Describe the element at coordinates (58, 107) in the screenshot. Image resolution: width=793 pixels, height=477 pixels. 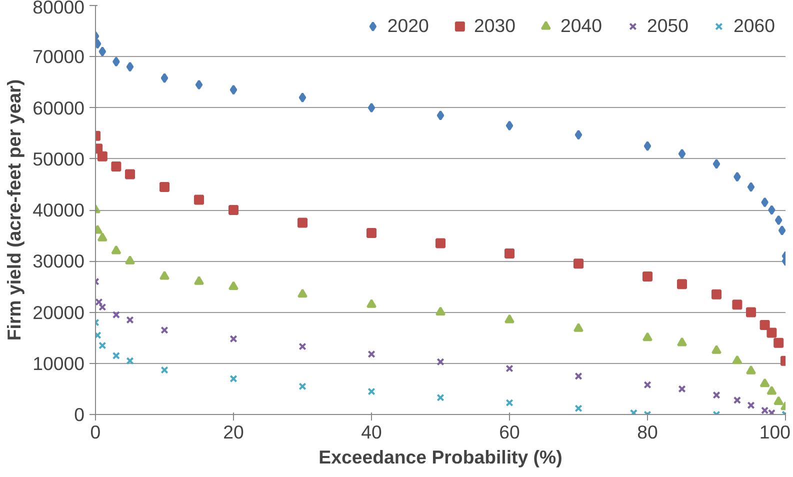
I see `y-tick-label: 60000` at that location.